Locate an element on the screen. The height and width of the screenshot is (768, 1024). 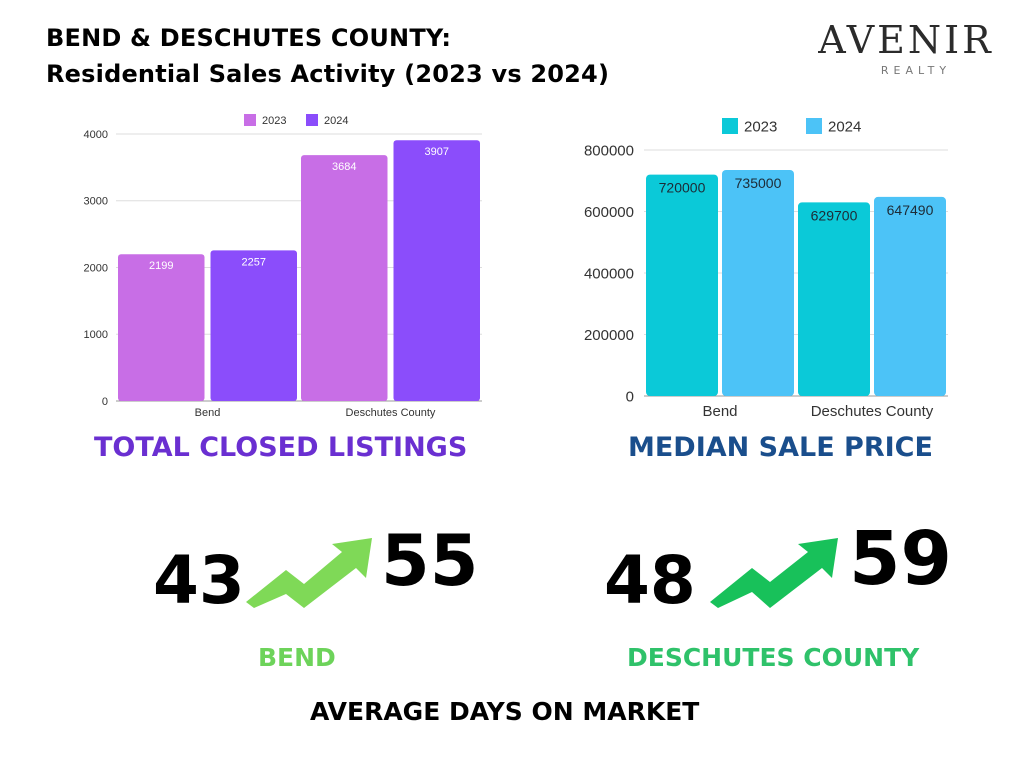
title-line-1: BEND & DESCHUTES COUNTY: is located at coordinates (249, 38).